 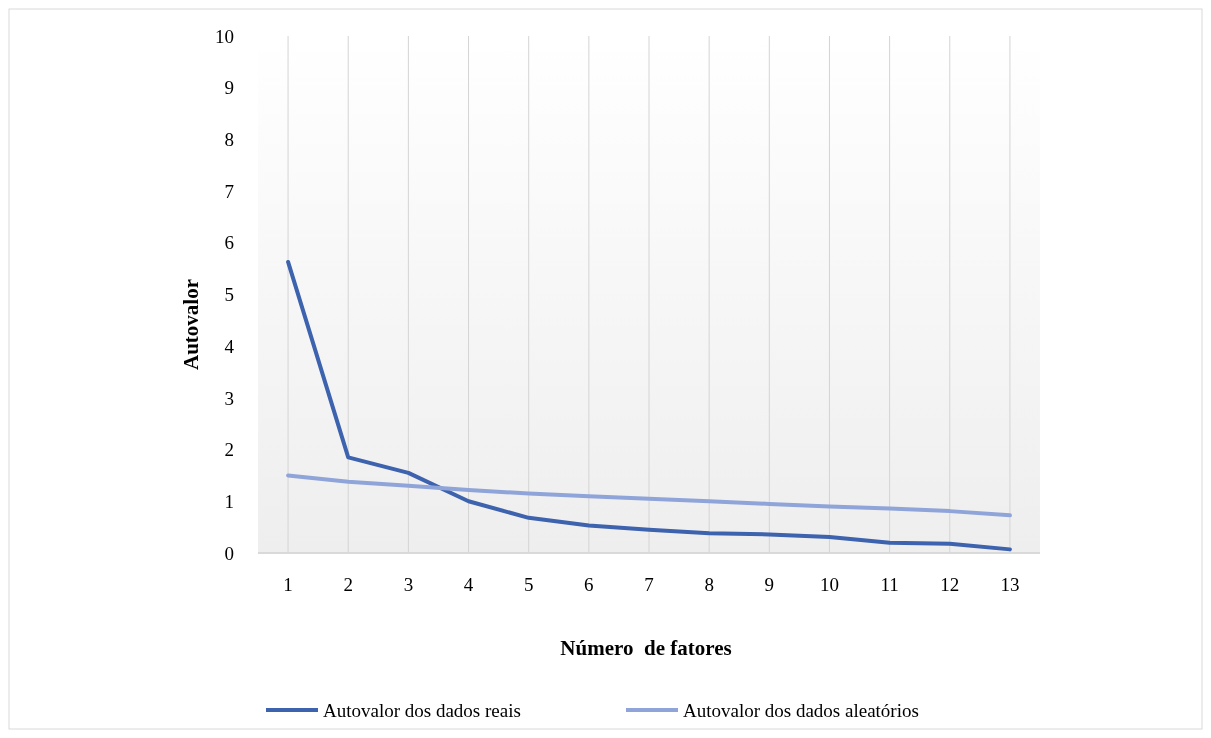 What do you see at coordinates (468, 584) in the screenshot?
I see `x-tick-label: 4` at bounding box center [468, 584].